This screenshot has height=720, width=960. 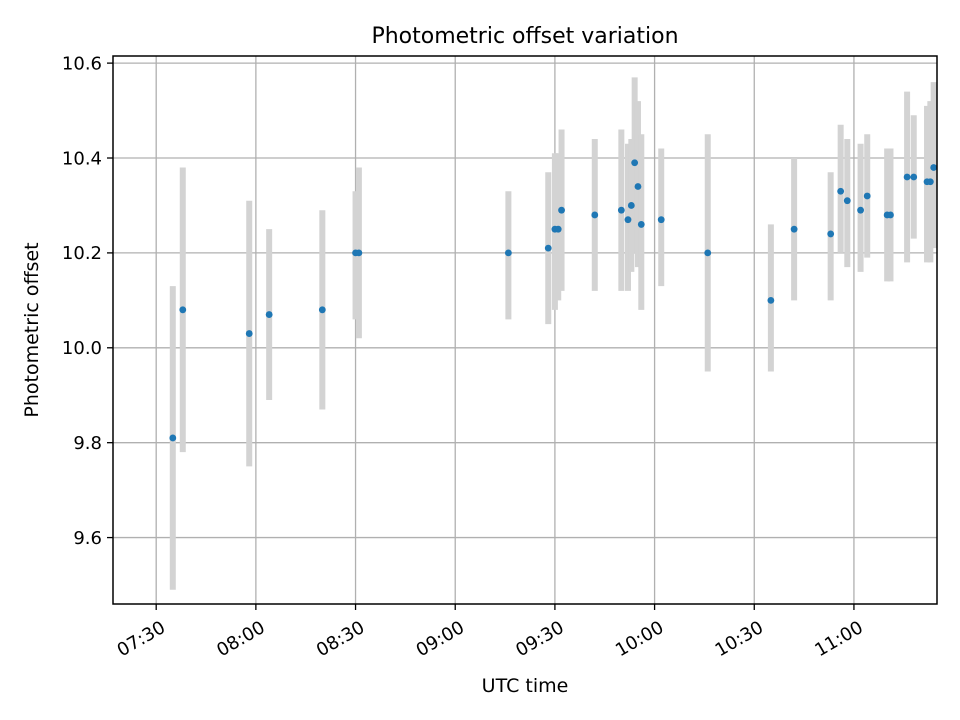 What do you see at coordinates (82, 63) in the screenshot?
I see `y-tick-label: 10.6` at bounding box center [82, 63].